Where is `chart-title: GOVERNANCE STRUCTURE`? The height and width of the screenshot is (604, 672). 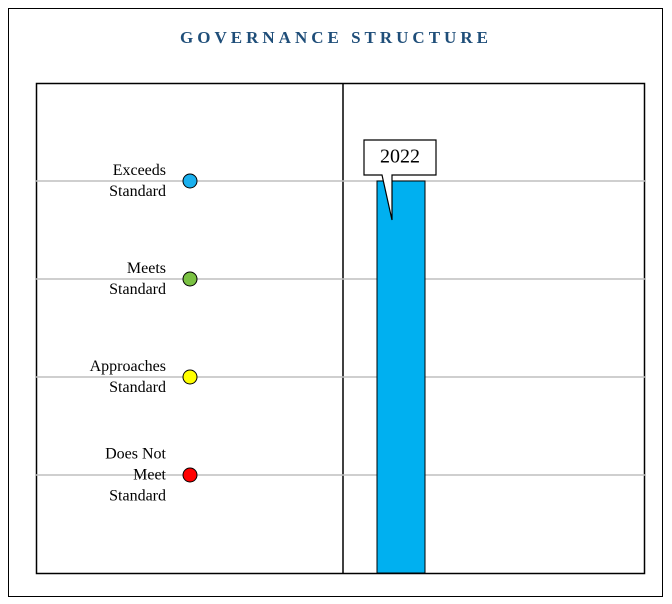
chart-title: GOVERNANCE STRUCTURE is located at coordinates (336, 37).